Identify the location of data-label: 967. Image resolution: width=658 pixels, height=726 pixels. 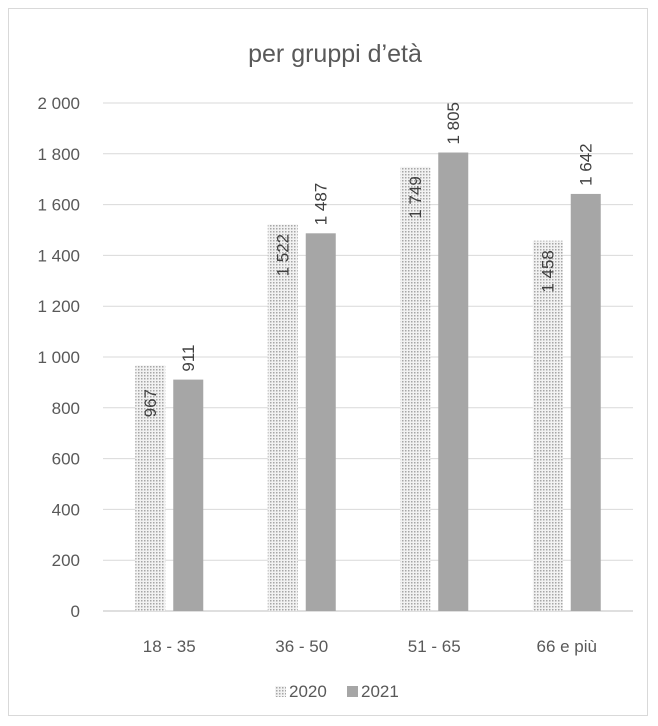
(150, 403).